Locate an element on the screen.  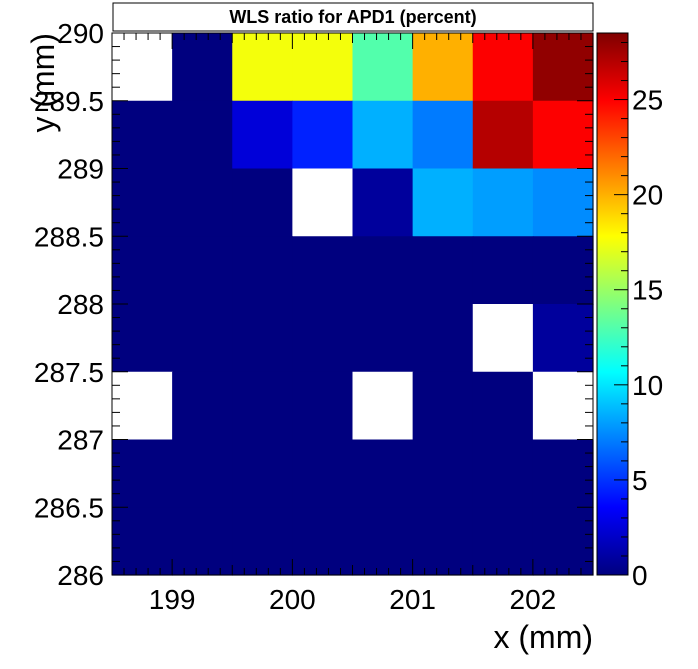
y-tick-label: 289 is located at coordinates (80, 169).